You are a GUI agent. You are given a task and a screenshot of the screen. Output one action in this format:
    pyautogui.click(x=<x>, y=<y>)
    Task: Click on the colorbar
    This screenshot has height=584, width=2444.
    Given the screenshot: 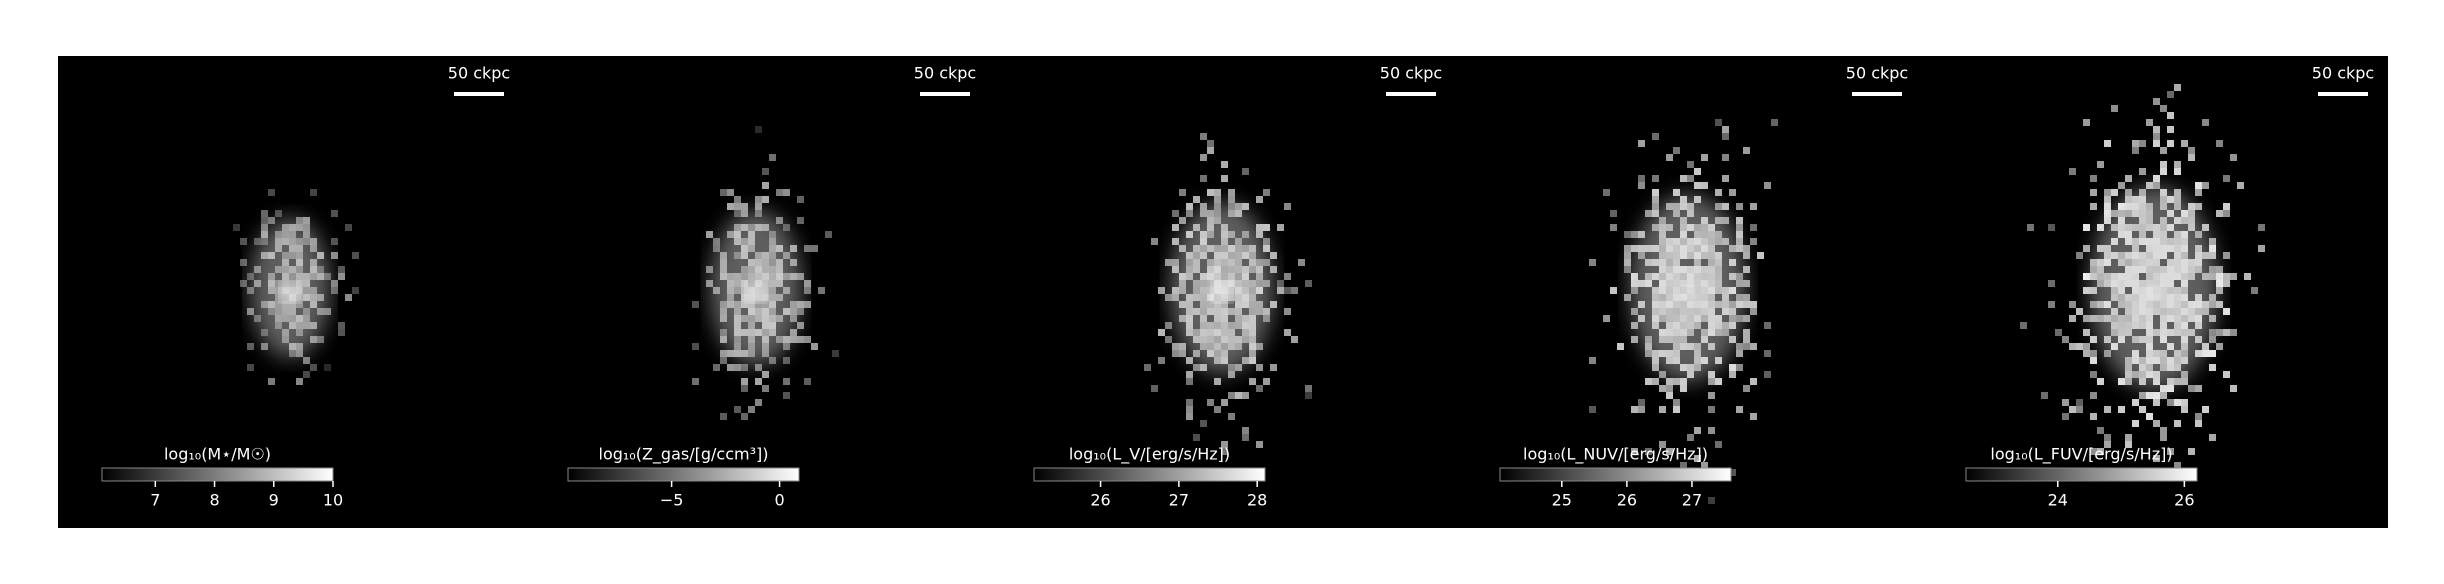 What is the action you would take?
    pyautogui.click(x=683, y=474)
    